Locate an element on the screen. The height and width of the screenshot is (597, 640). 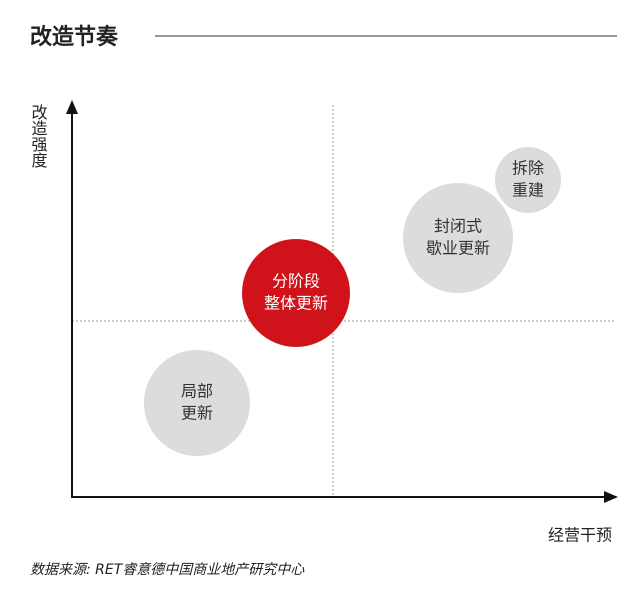
title: 改造节奏 is located at coordinates (74, 37).